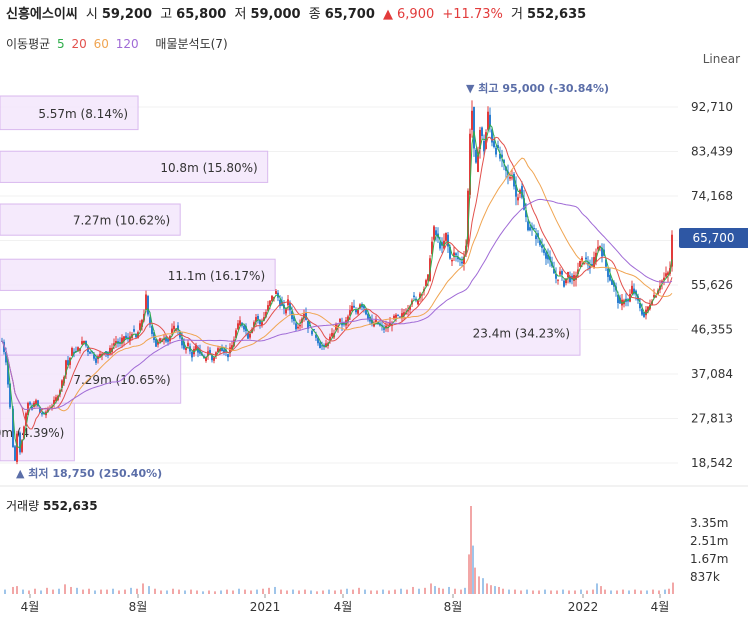 This screenshot has height=626, width=748. I want to click on volume-panel-title: 거래량, so click(23, 506).